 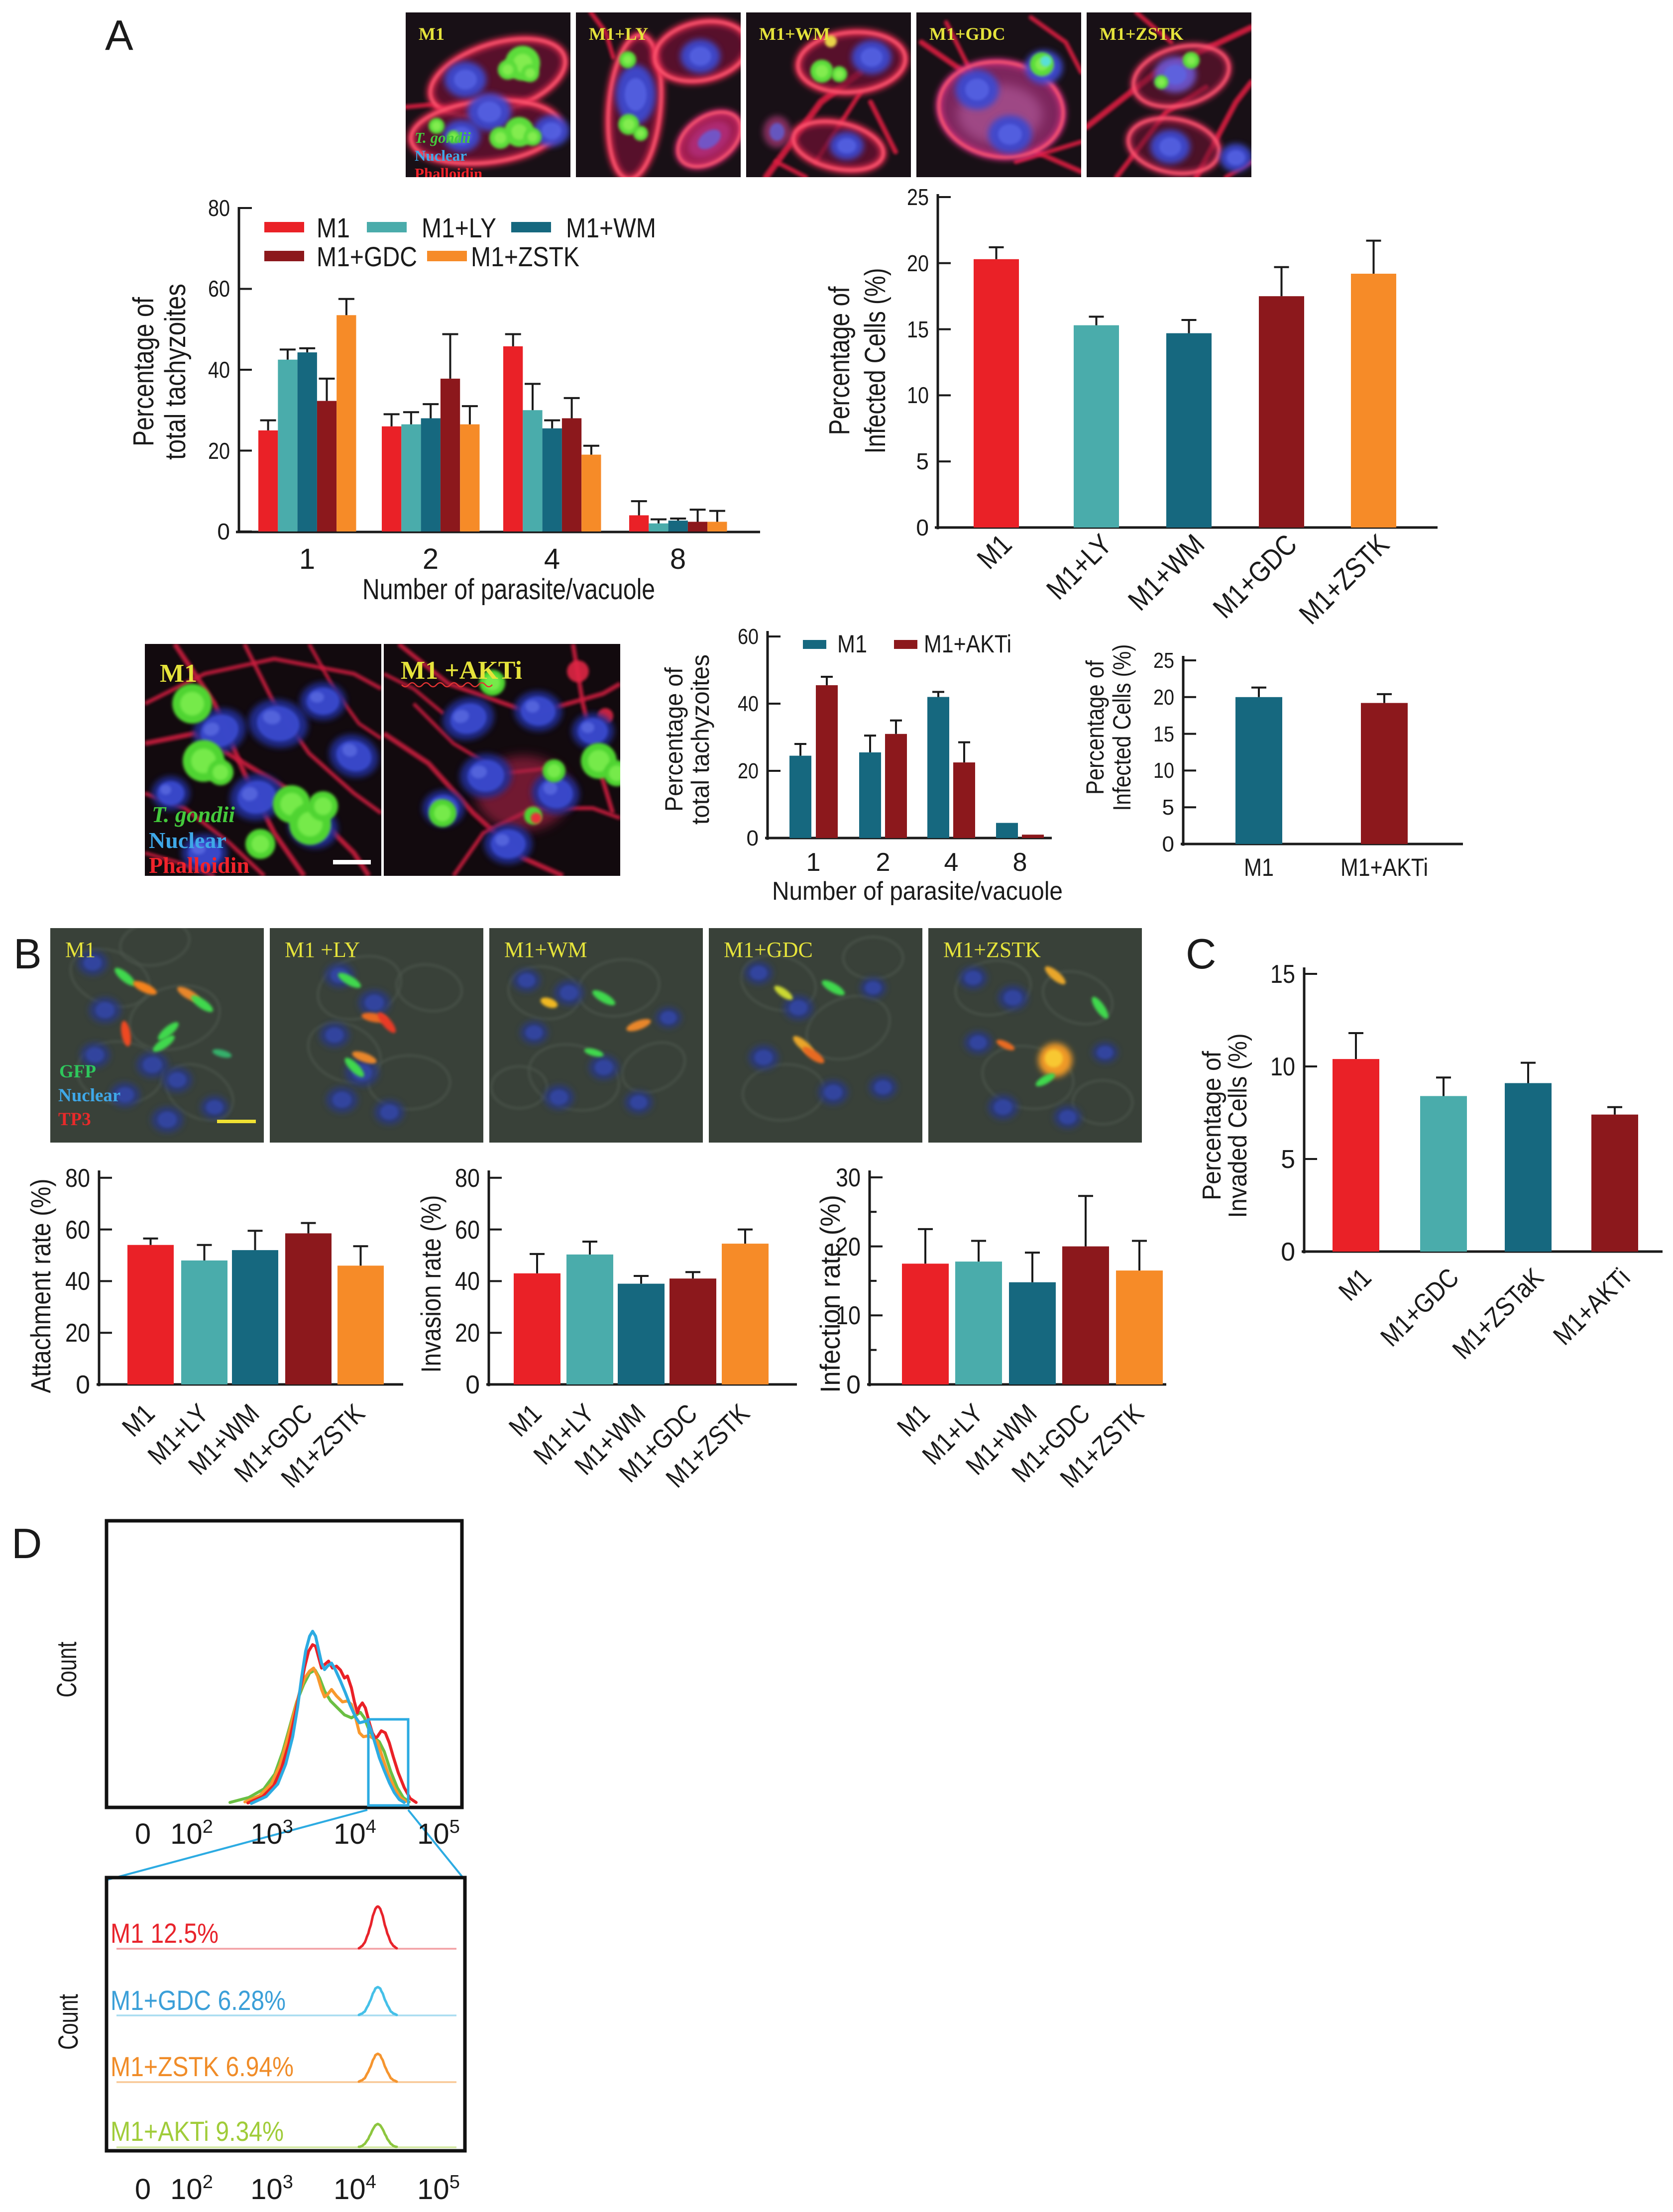 What do you see at coordinates (165, 1933) in the screenshot?
I see `svg-text: M1 12.5%` at bounding box center [165, 1933].